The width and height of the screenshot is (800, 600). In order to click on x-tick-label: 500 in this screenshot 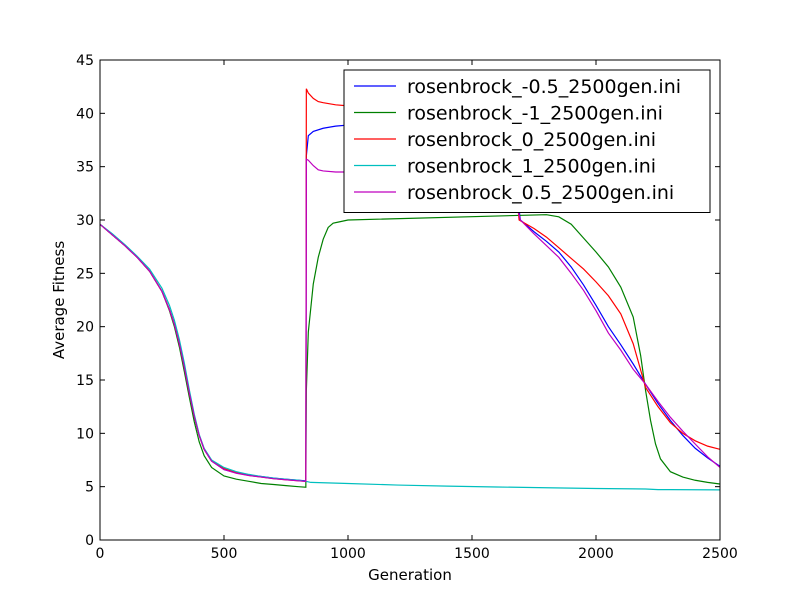, I will do `click(224, 554)`.